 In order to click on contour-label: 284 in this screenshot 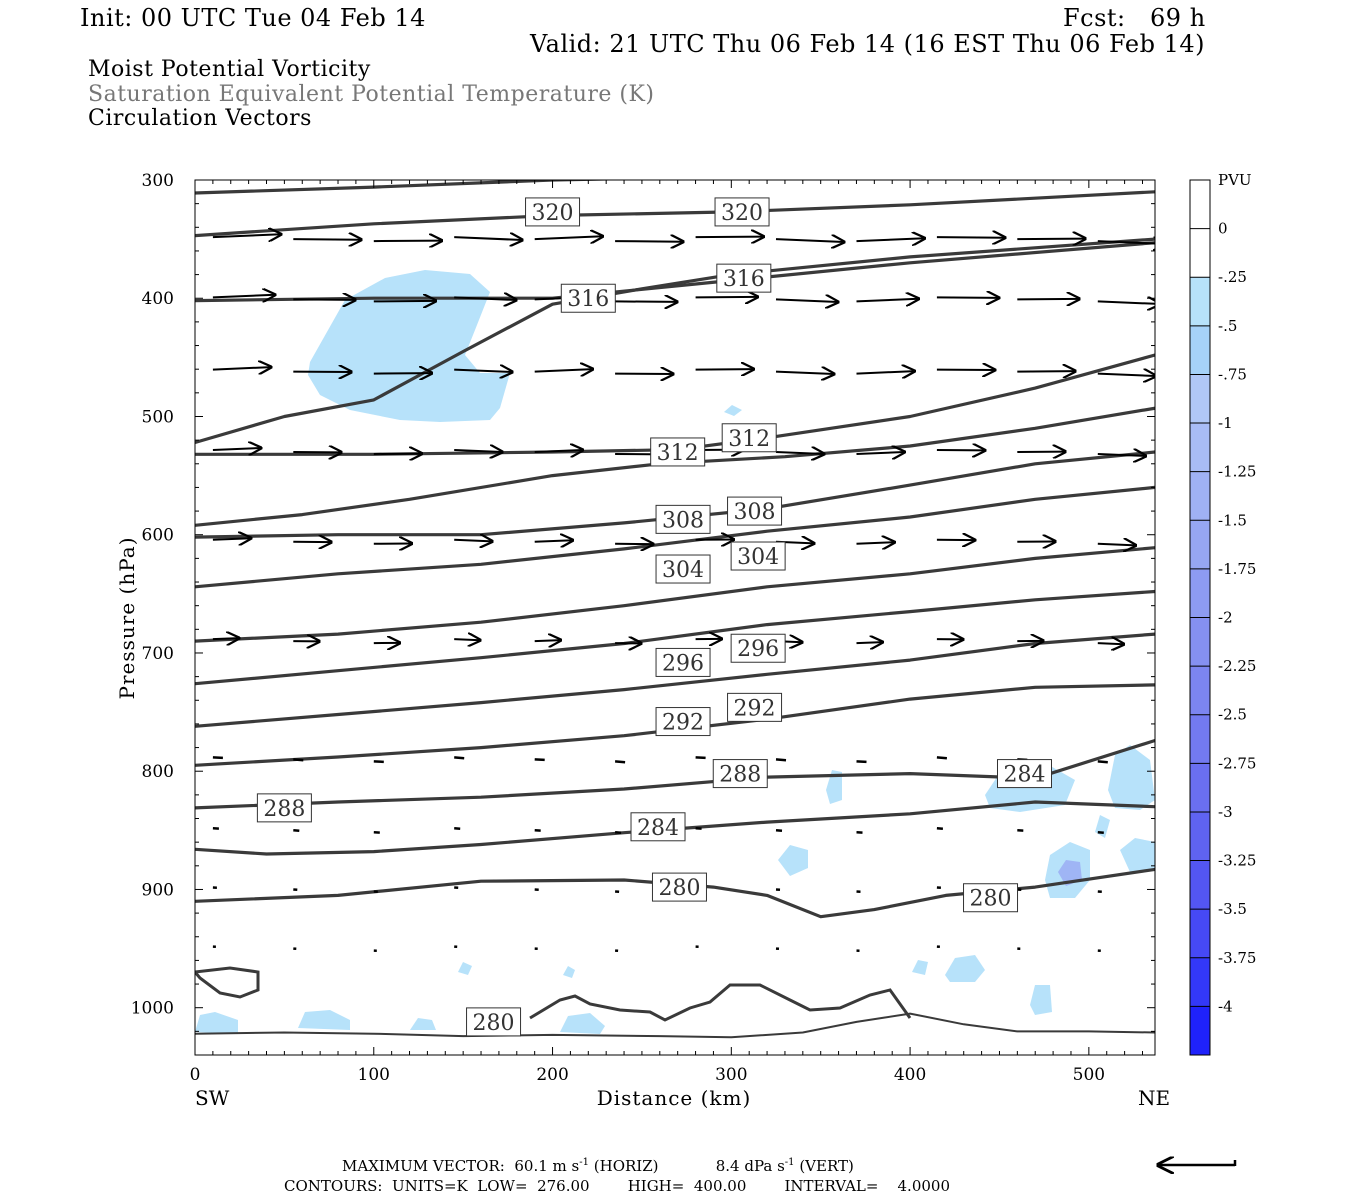, I will do `click(1024, 774)`.